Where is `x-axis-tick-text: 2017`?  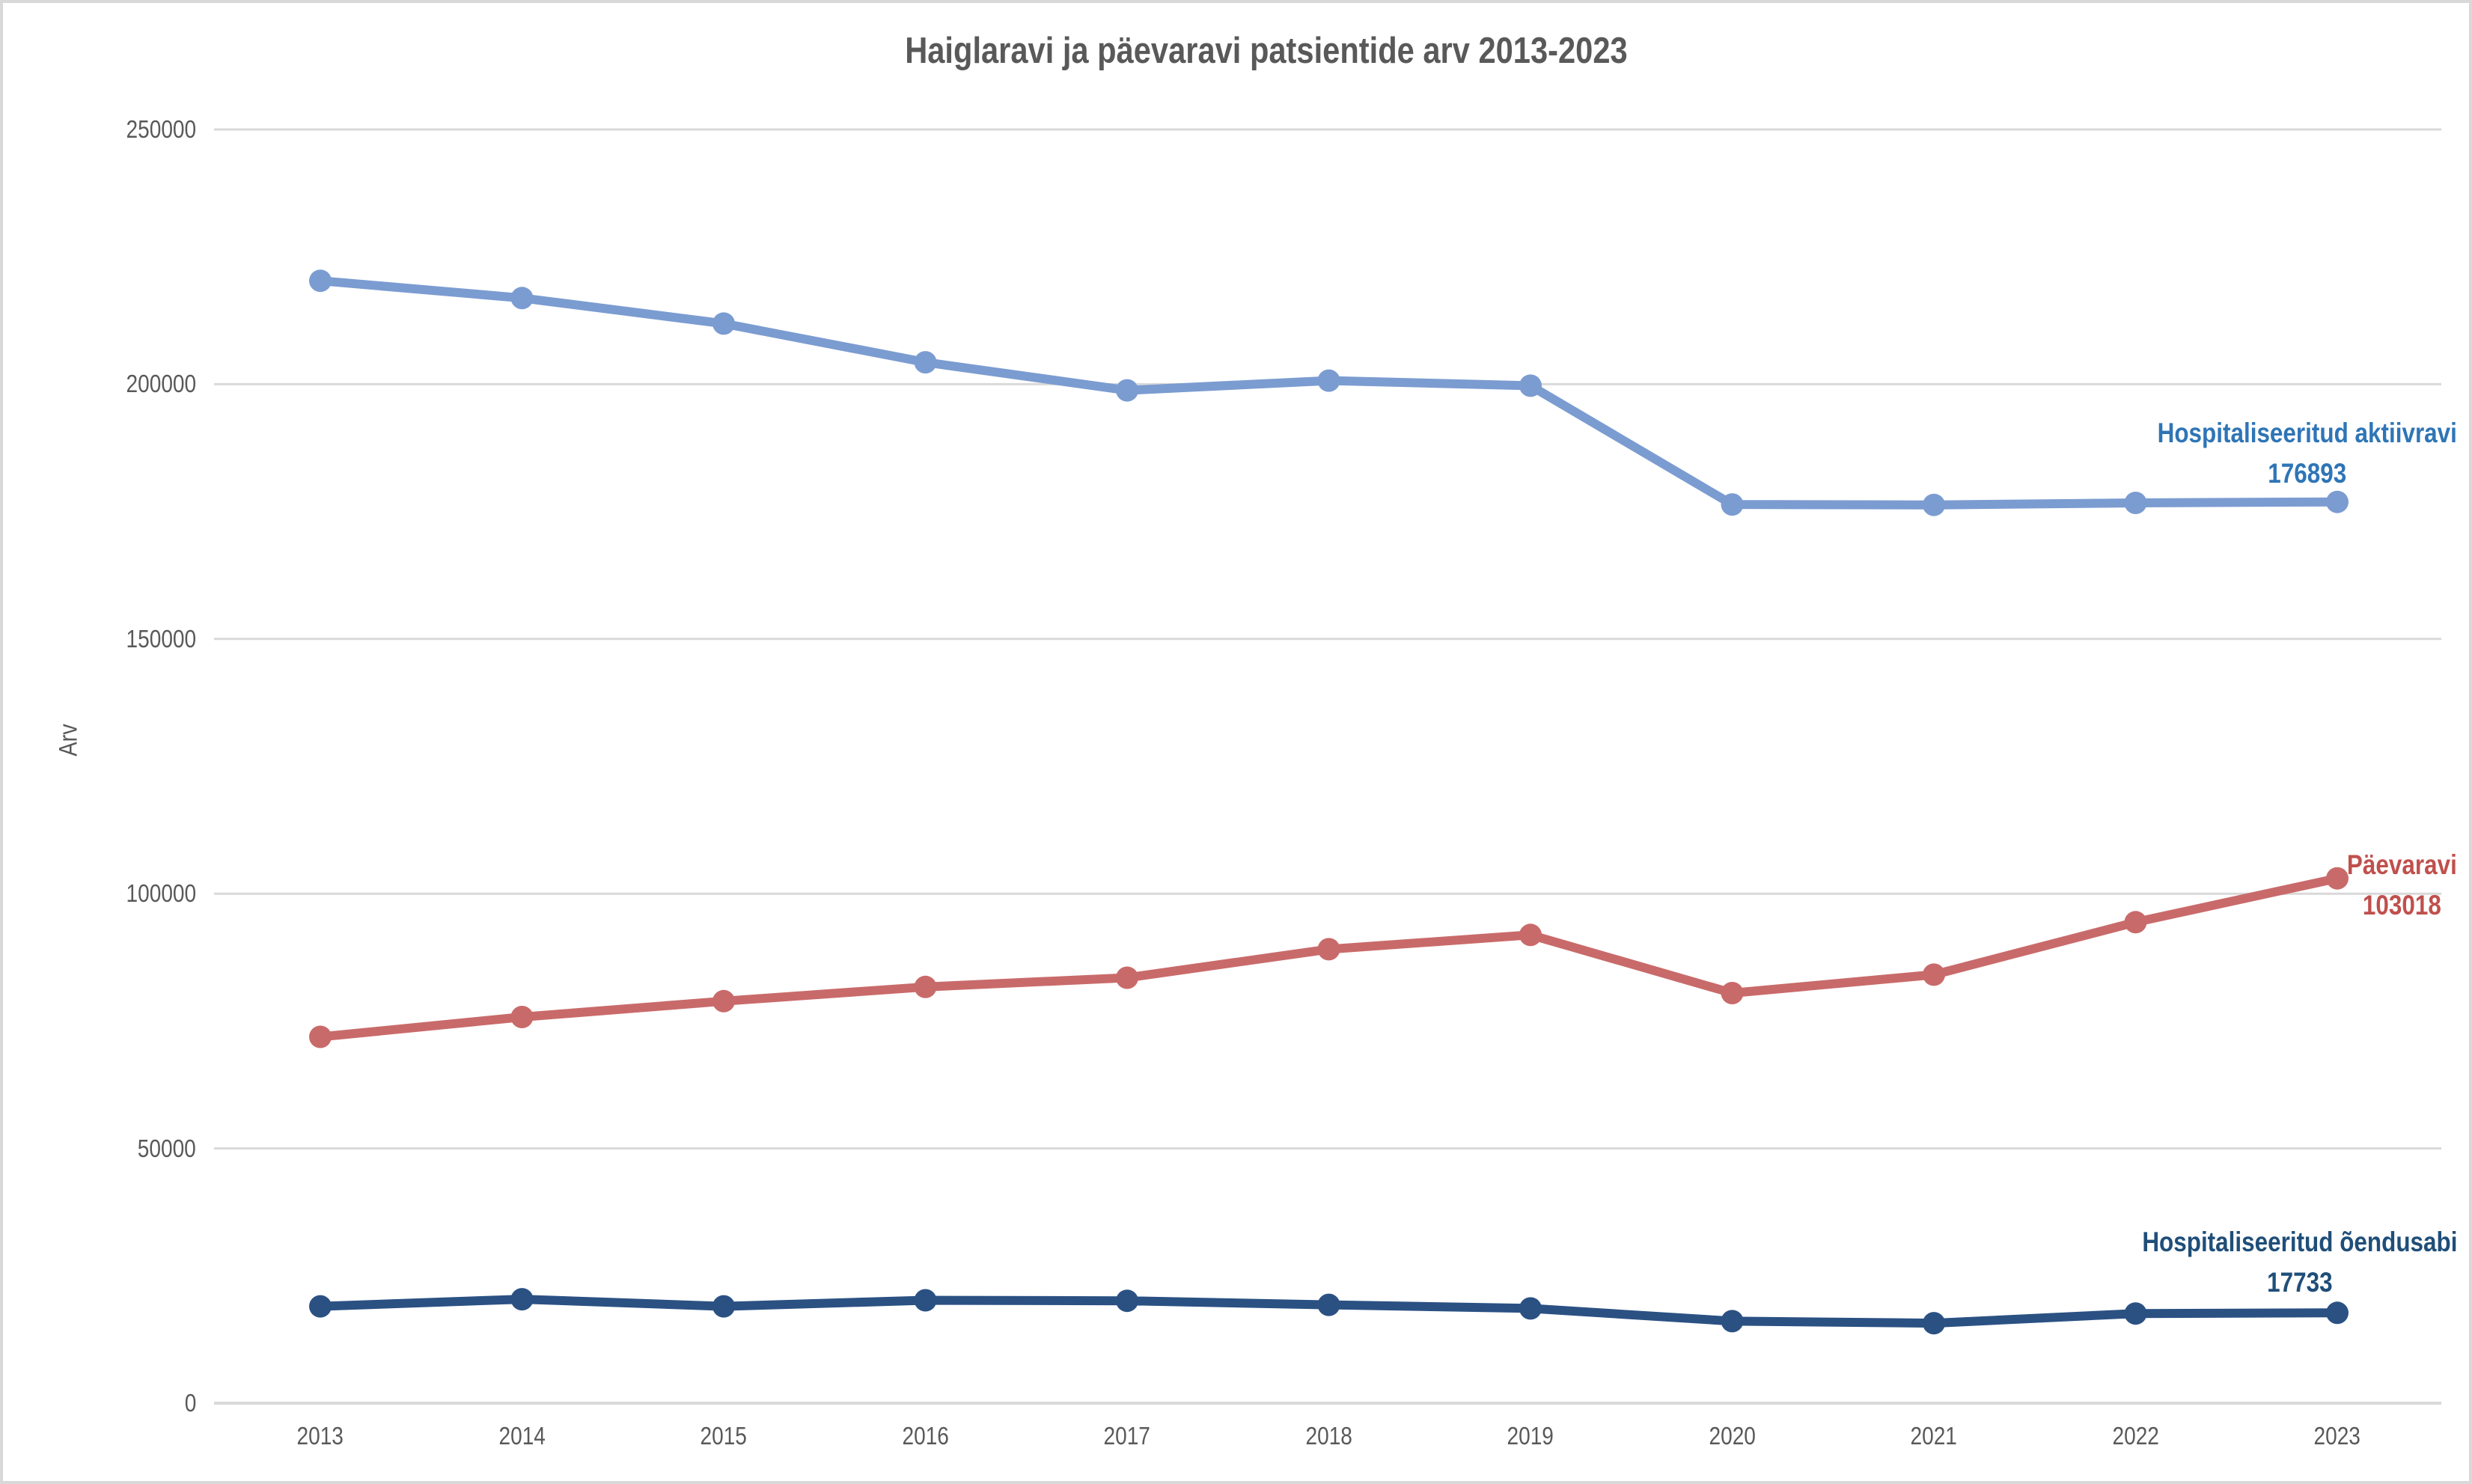
x-axis-tick-text: 2017 is located at coordinates (1127, 1436).